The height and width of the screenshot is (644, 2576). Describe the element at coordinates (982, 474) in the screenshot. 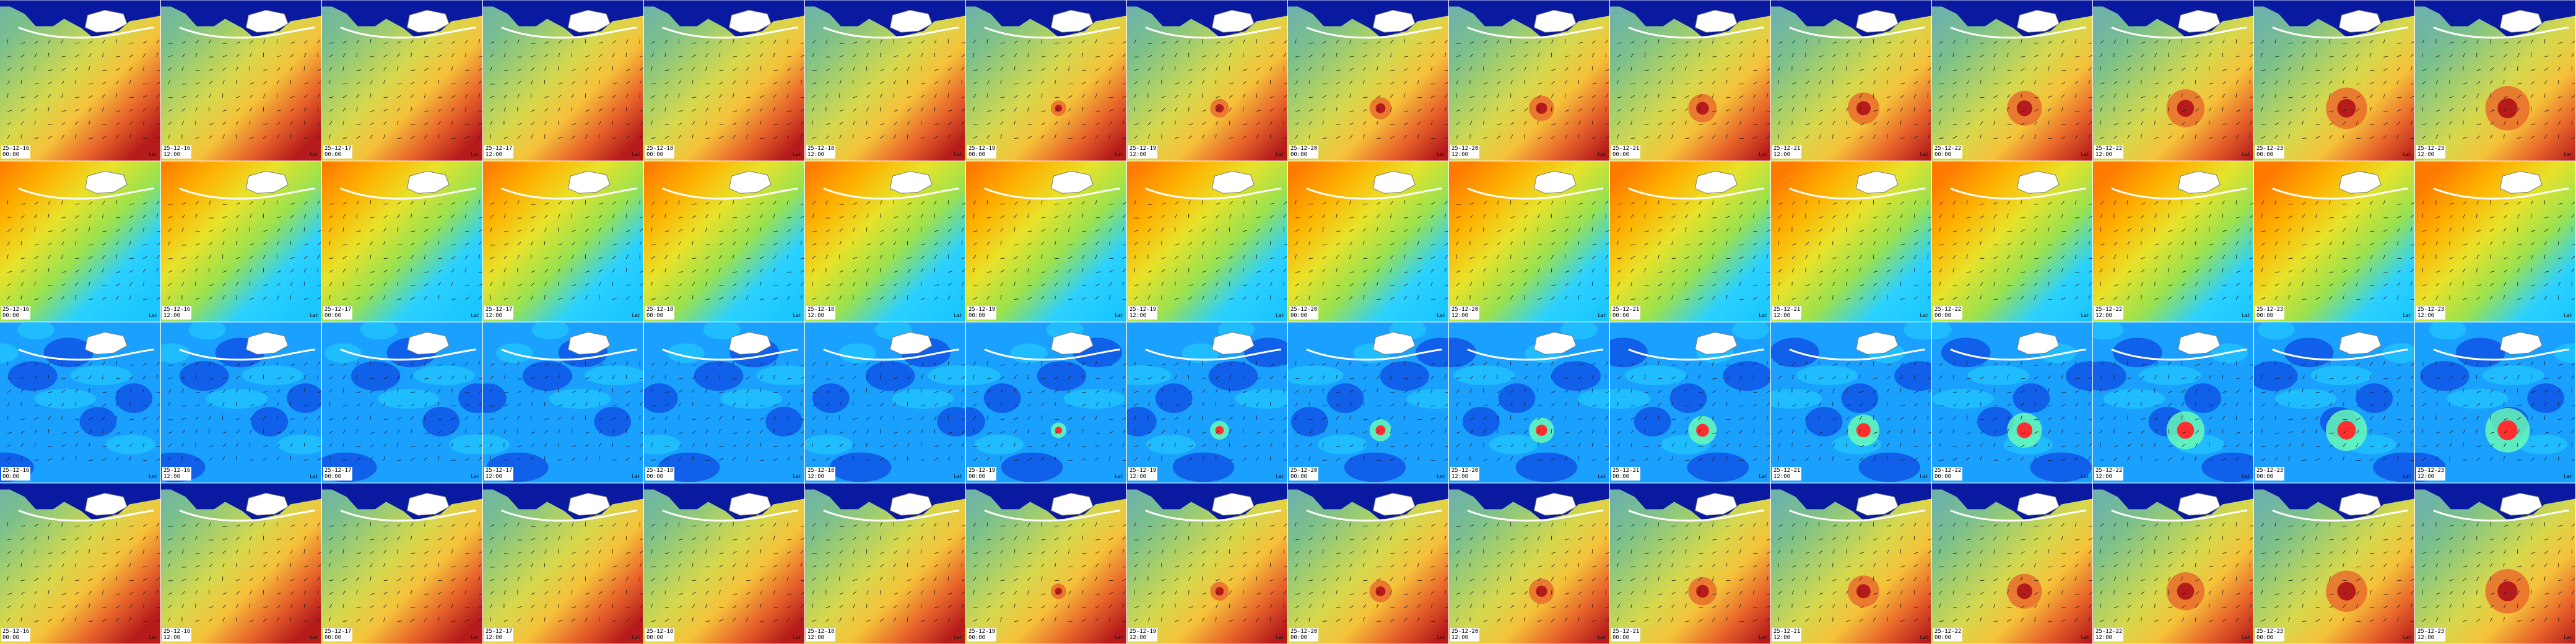

I see `timestamp-label: 25-12-19 00:00` at that location.